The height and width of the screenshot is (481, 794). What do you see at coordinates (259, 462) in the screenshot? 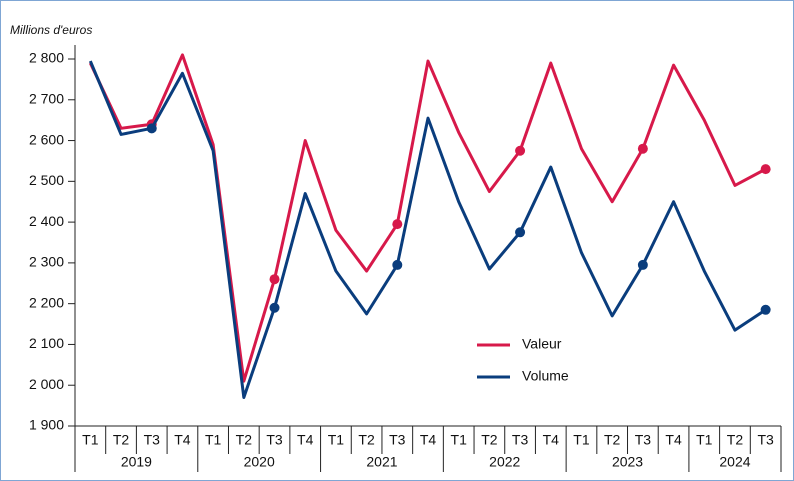
I see `group-label: 2020` at bounding box center [259, 462].